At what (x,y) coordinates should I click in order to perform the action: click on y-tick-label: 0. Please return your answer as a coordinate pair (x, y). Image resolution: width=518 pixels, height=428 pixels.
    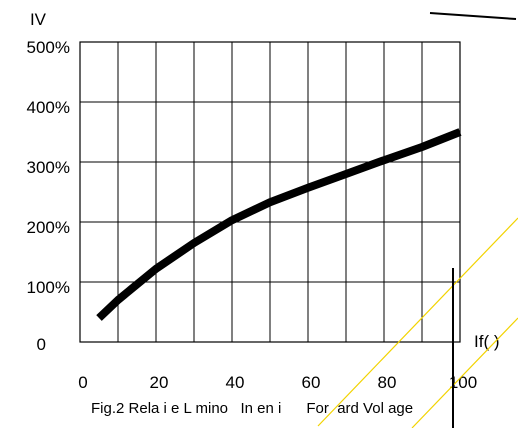
    Looking at the image, I should click on (41, 344).